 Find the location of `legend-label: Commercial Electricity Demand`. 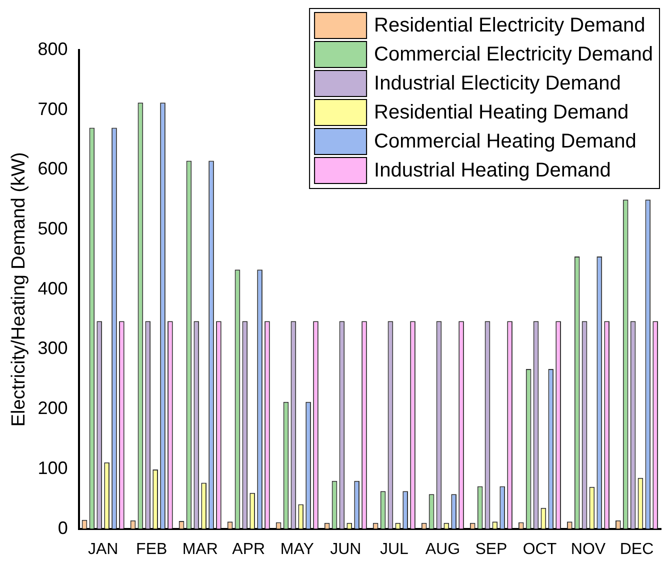

legend-label: Commercial Electricity Demand is located at coordinates (514, 55).